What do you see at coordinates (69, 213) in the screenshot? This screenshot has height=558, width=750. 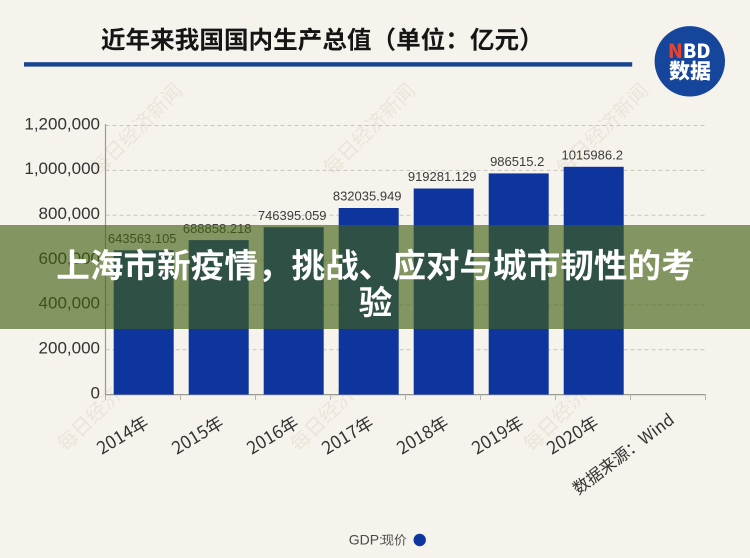 I see `svg-text: 800,000` at bounding box center [69, 213].